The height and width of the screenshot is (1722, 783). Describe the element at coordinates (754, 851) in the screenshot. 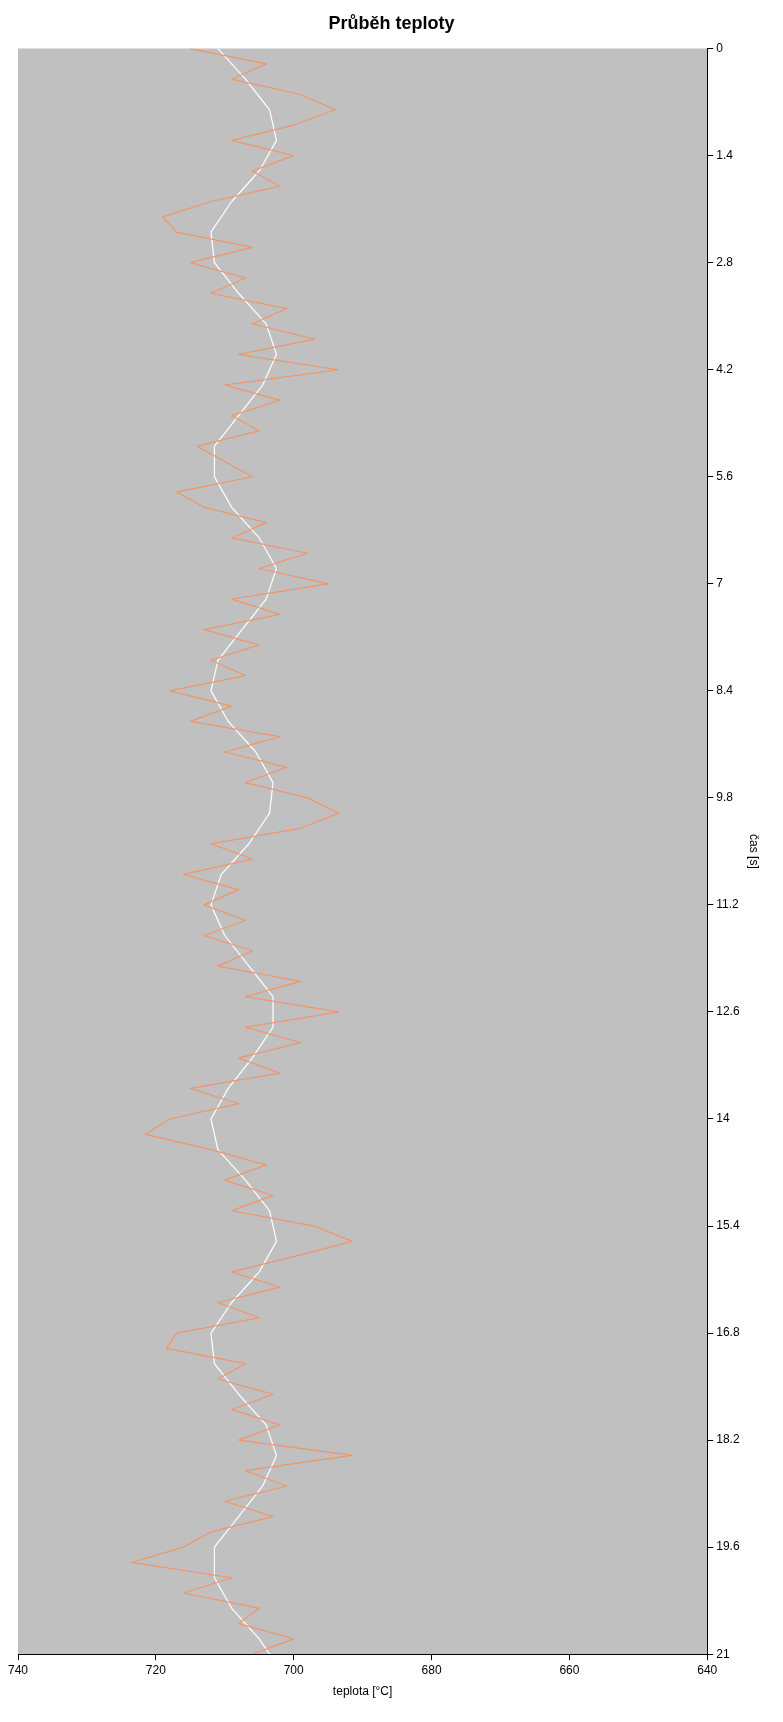

I see `y-axis-title: čas [s]` at that location.